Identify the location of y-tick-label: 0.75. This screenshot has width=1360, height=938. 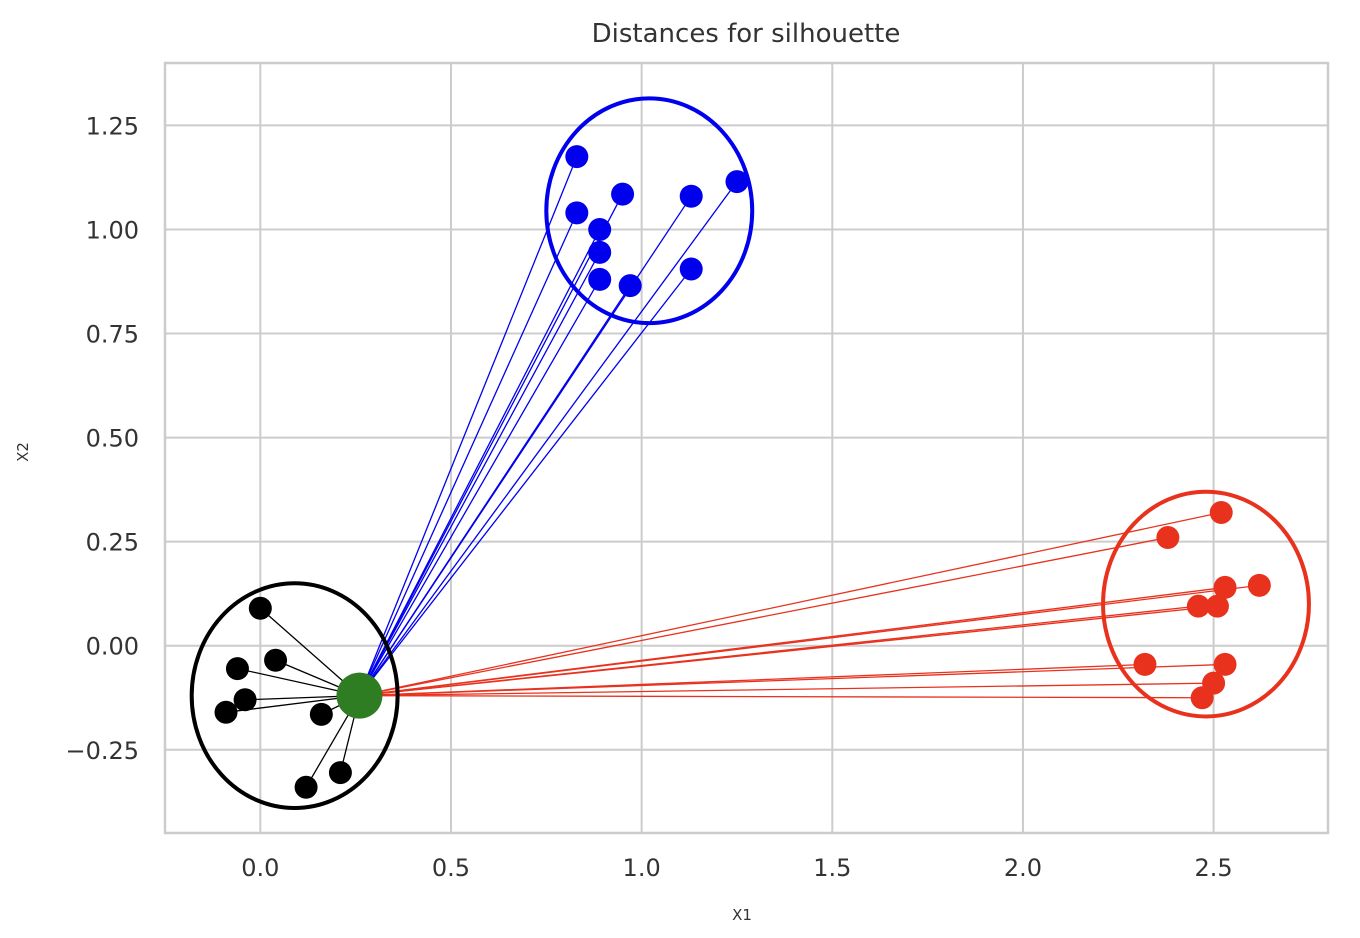
(112, 335).